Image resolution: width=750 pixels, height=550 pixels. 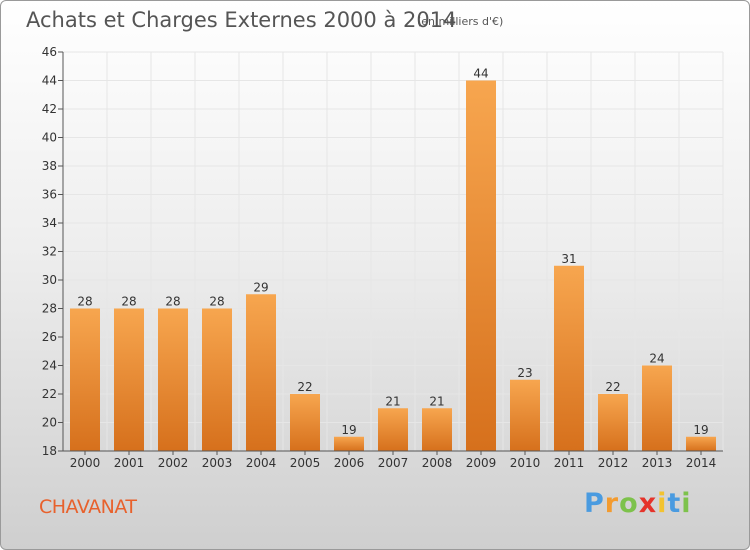 What do you see at coordinates (524, 373) in the screenshot?
I see `data-label: 23` at bounding box center [524, 373].